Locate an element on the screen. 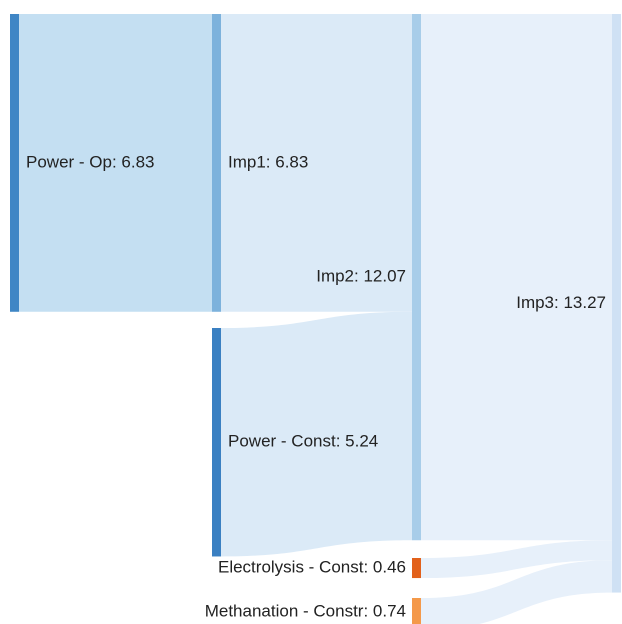 Image resolution: width=622 pixels, height=624 pixels. node-label: Imp2: 12.07 is located at coordinates (361, 276).